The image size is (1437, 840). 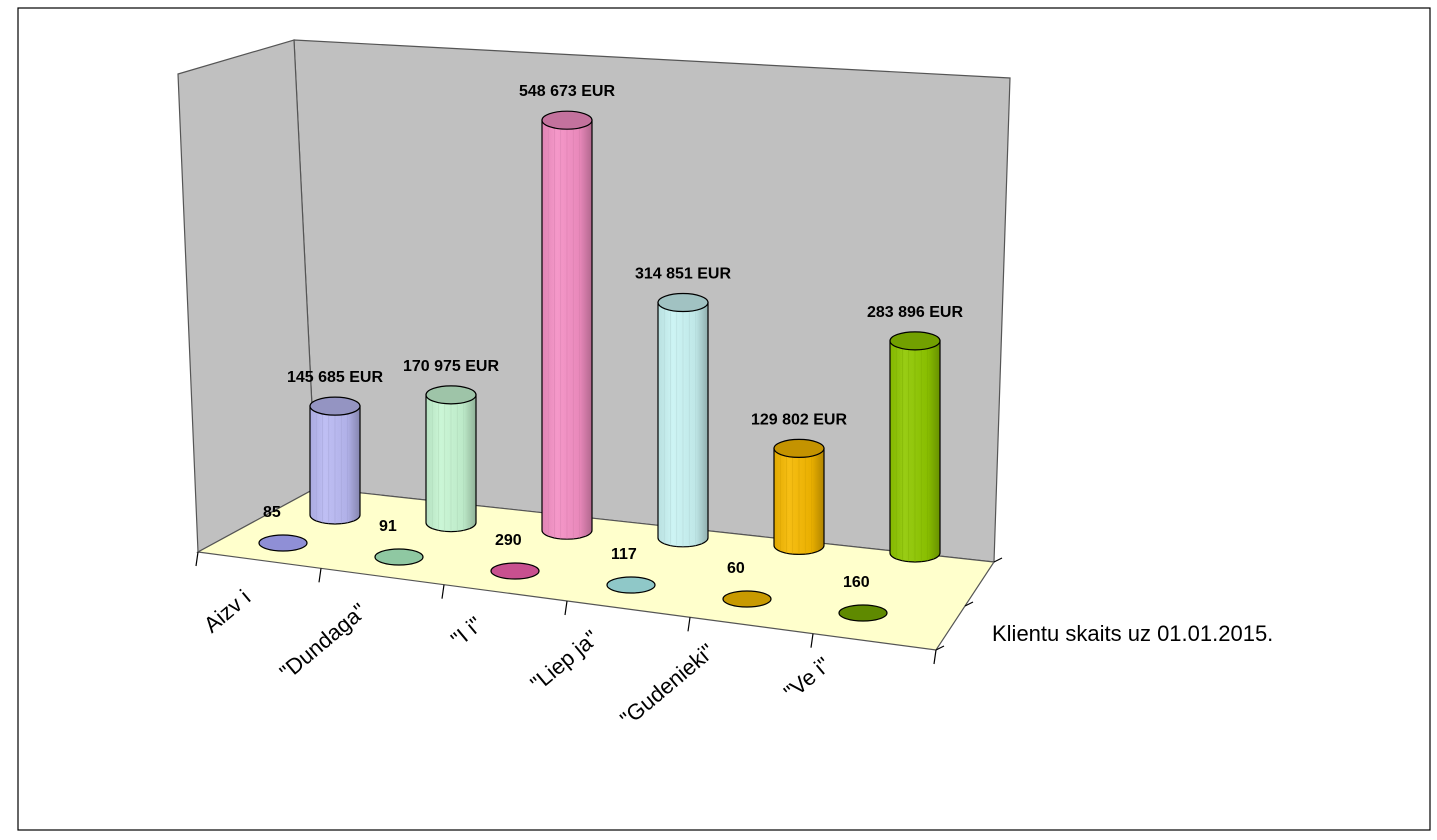 What do you see at coordinates (736, 568) in the screenshot?
I see `count-value-label: 60` at bounding box center [736, 568].